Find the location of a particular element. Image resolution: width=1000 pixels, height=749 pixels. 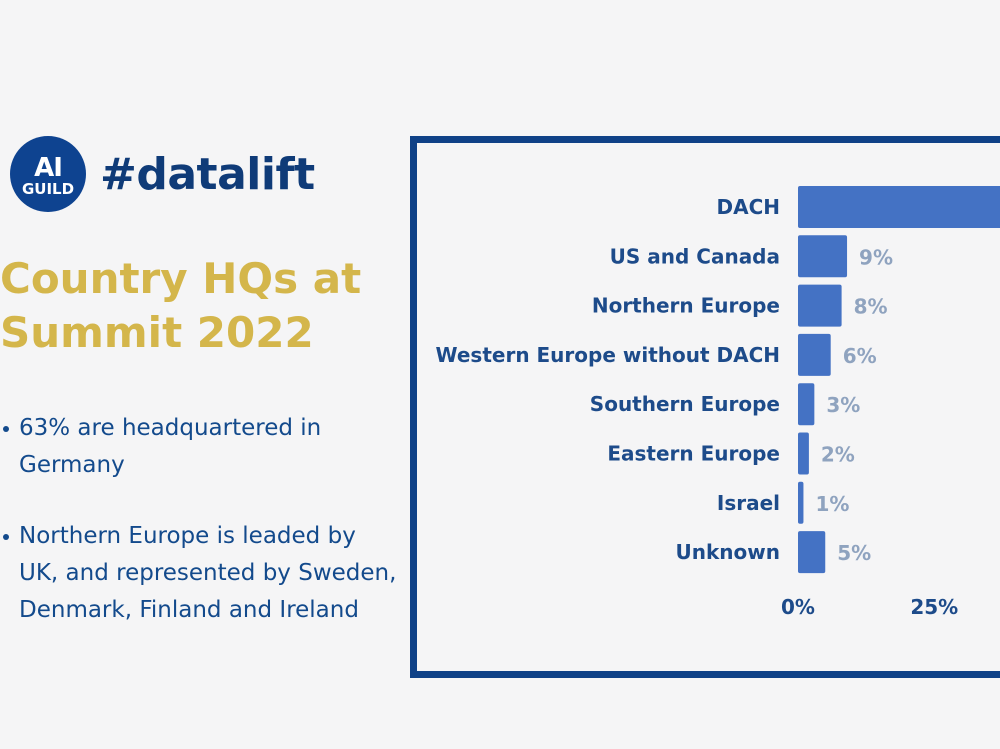

logo-text-guild: GUILD is located at coordinates (48, 189).